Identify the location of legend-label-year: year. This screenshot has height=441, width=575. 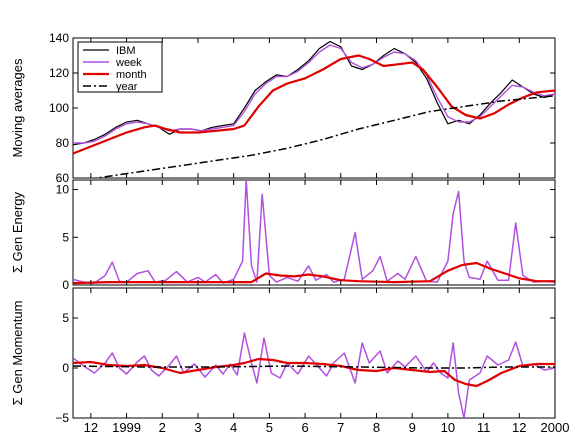
(127, 87).